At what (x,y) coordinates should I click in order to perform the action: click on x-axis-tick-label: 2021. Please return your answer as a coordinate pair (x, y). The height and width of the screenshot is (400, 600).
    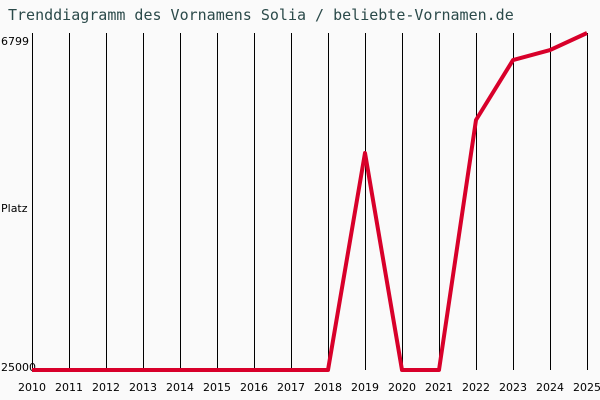
    Looking at the image, I should click on (439, 387).